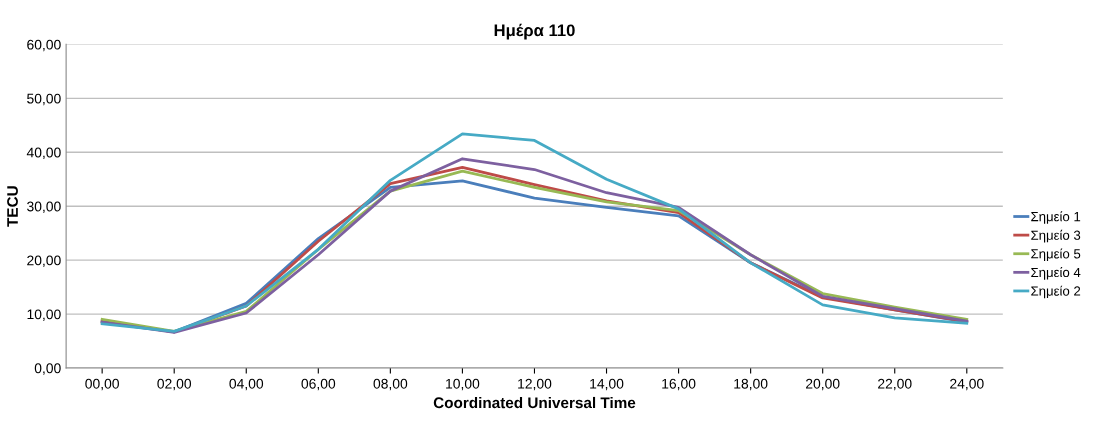 The image size is (1102, 423). What do you see at coordinates (534, 402) in the screenshot?
I see `x-axis-title: Coordinated Universal Time` at bounding box center [534, 402].